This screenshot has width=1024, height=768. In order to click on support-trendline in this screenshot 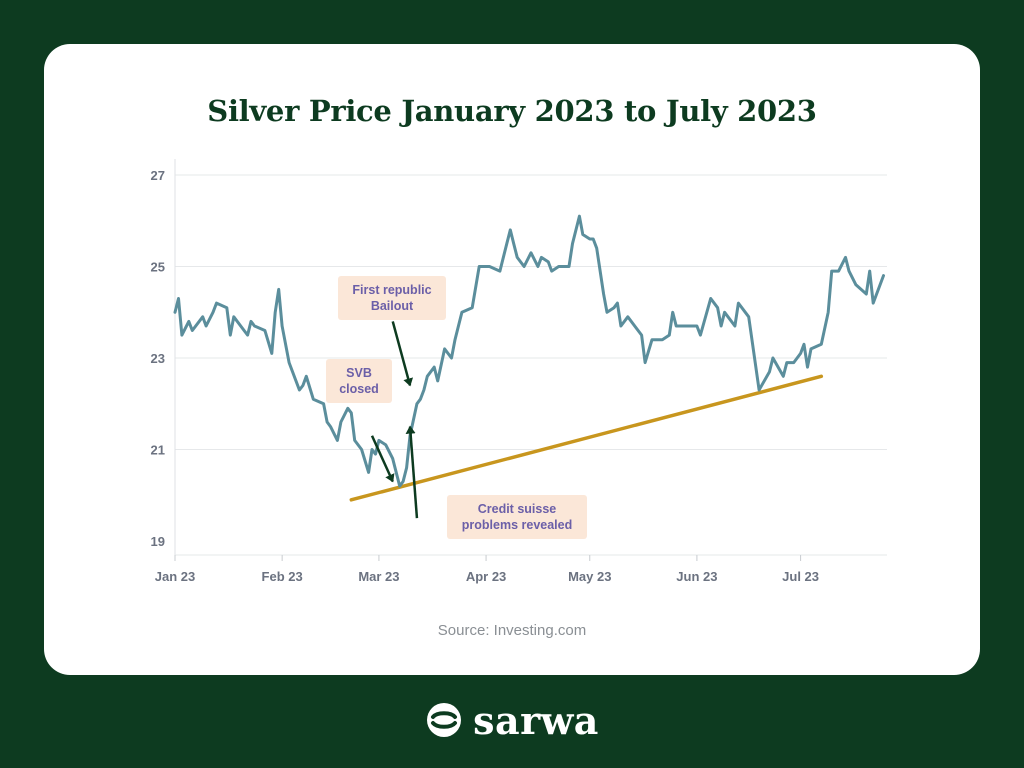, I will do `click(586, 438)`.